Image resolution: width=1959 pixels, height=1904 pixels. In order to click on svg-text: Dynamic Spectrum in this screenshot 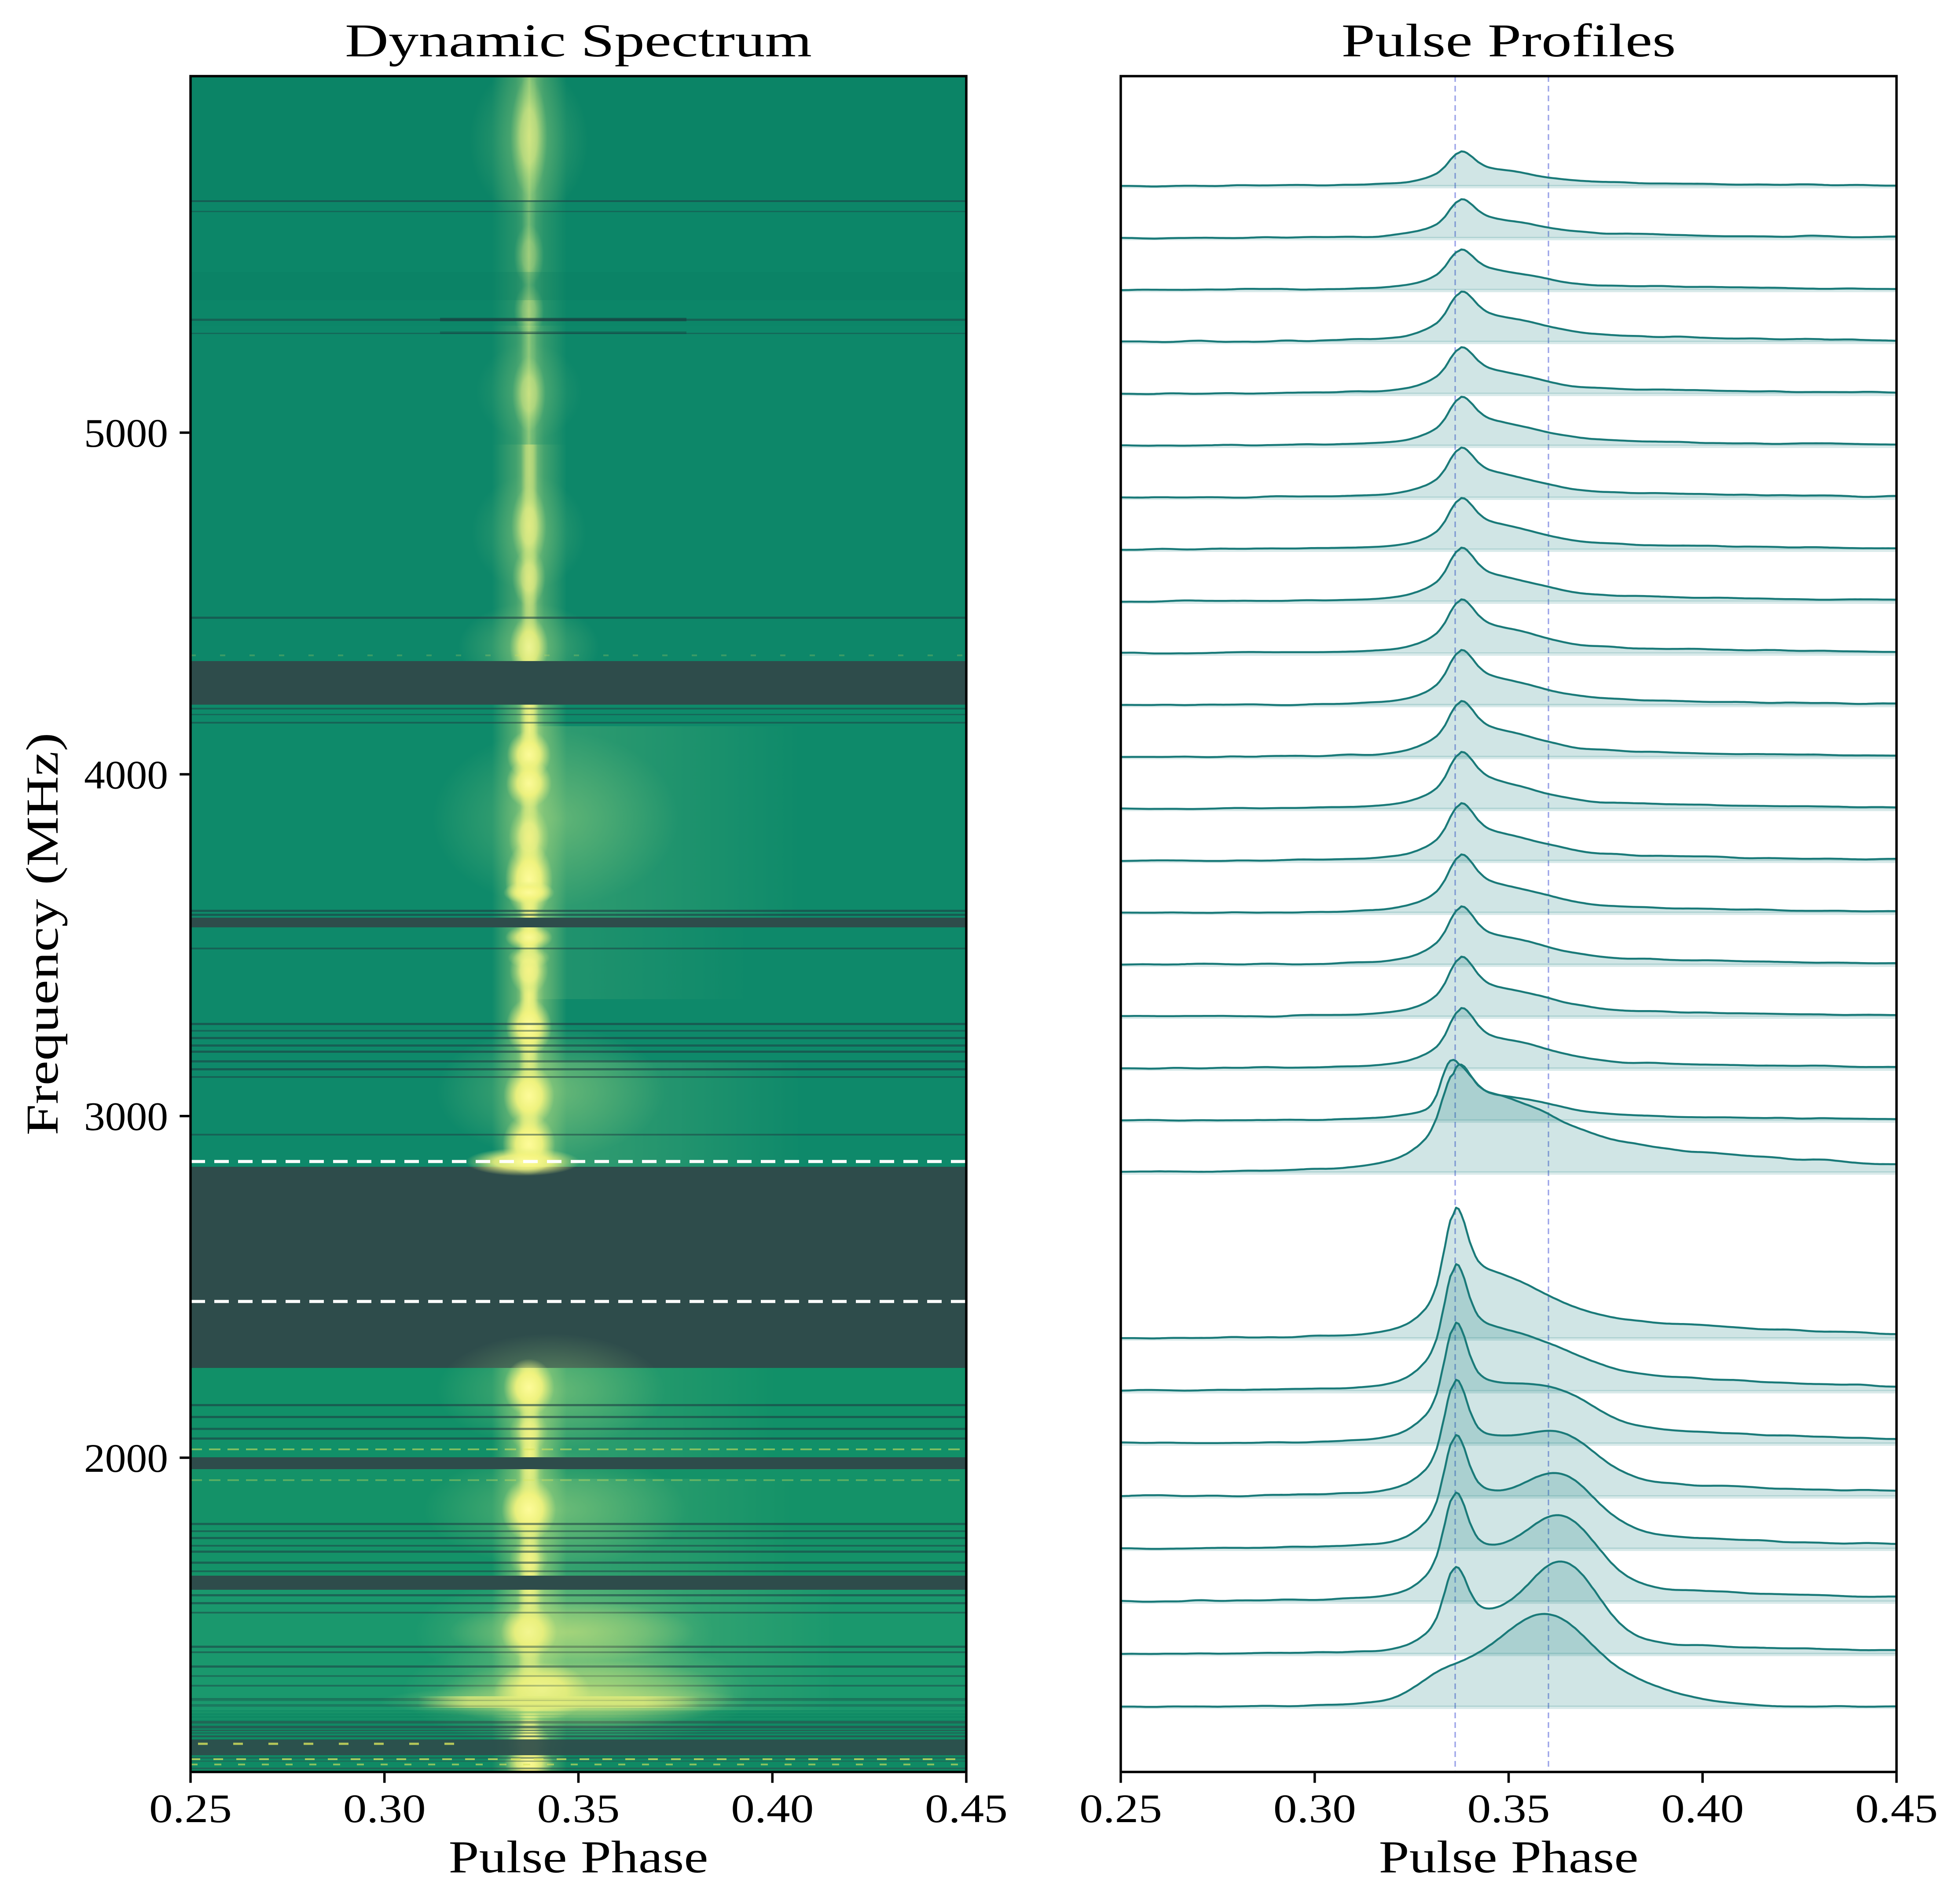, I will do `click(578, 41)`.